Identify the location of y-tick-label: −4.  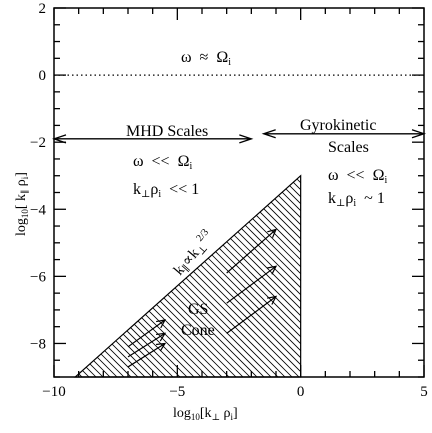
(38, 210).